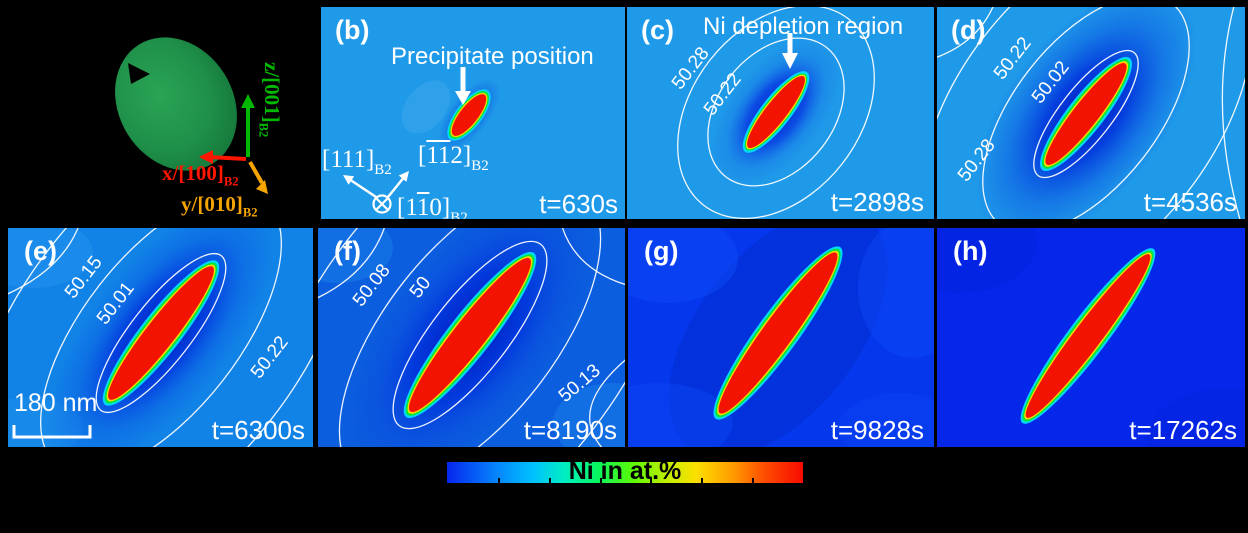 This screenshot has height=533, width=1248. I want to click on colorbar: Ni in at.%, so click(625, 471).